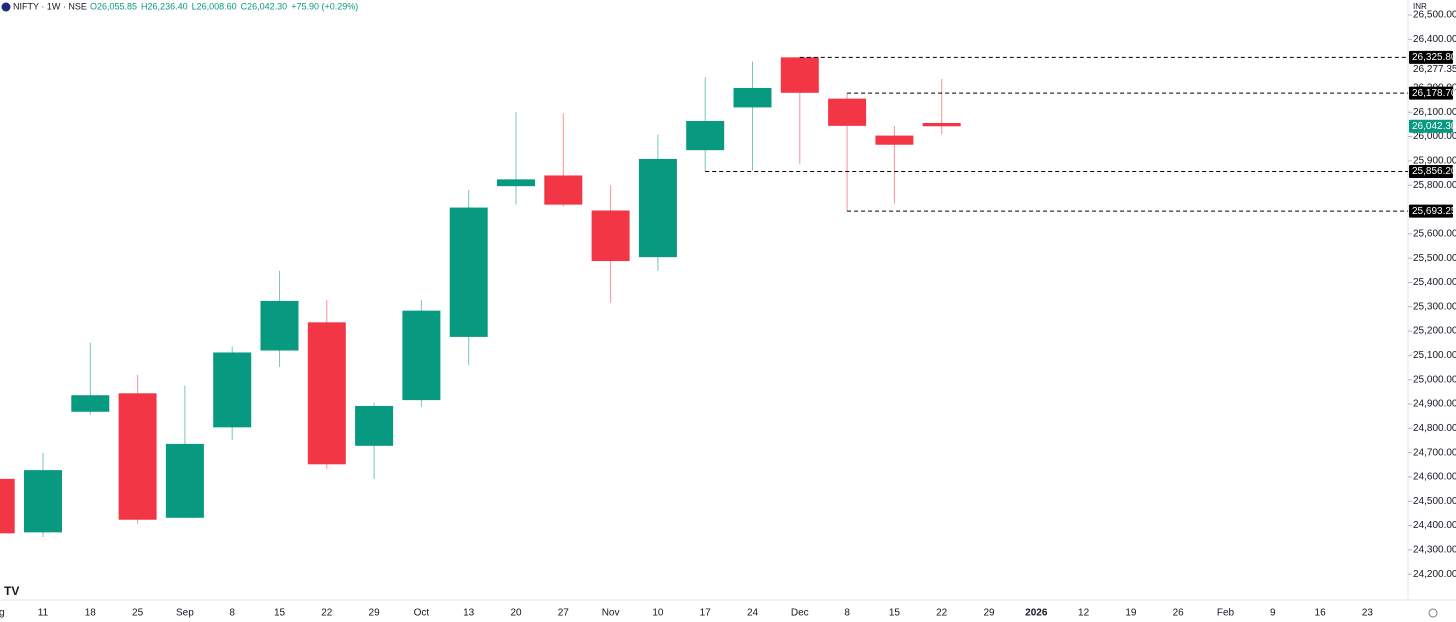  I want to click on y-tick-label: 24,400.00, so click(1434, 525).